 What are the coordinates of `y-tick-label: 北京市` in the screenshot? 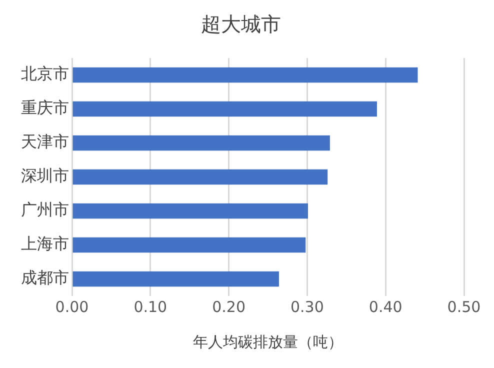 It's located at (45, 74).